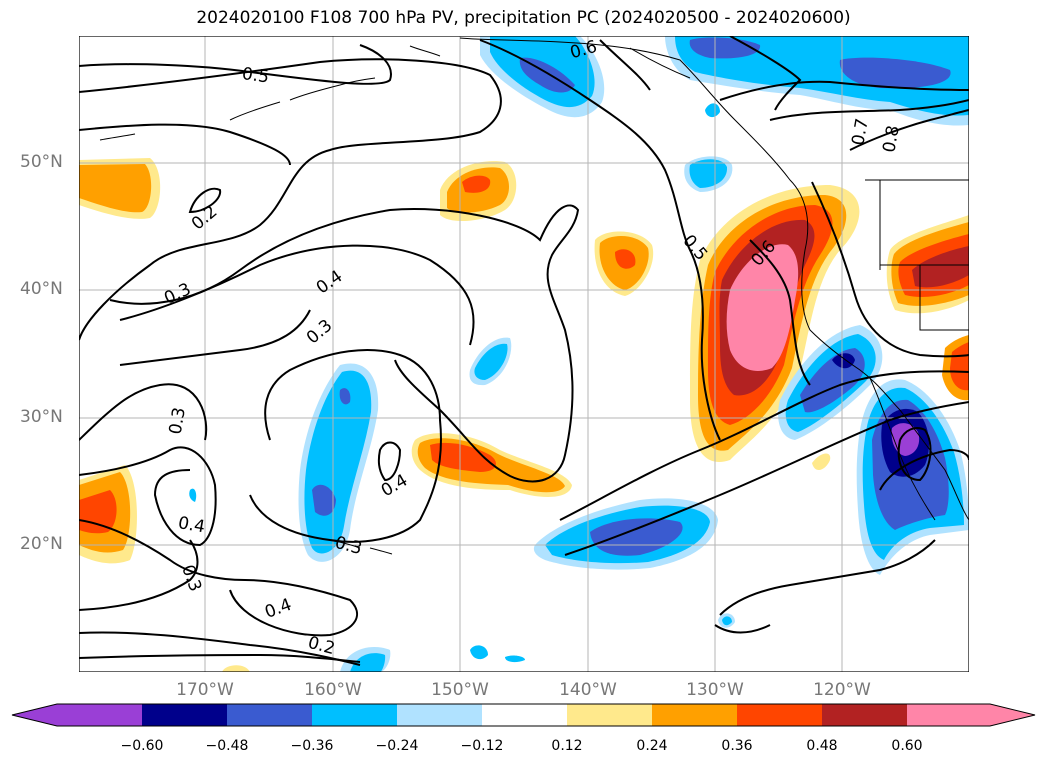 This screenshot has width=1047, height=765. What do you see at coordinates (41, 417) in the screenshot?
I see `lat-label: 30°N` at bounding box center [41, 417].